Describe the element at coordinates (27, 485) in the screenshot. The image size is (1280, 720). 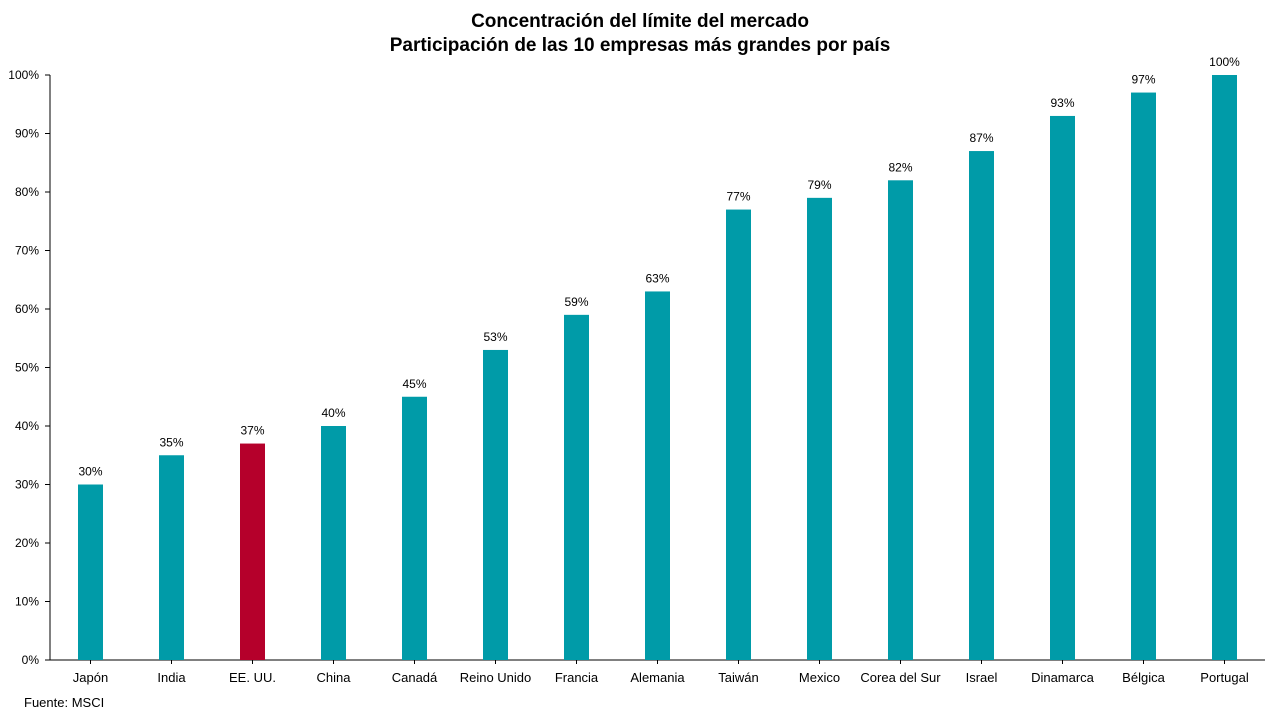
I see `y-tick-label: 30%` at that location.